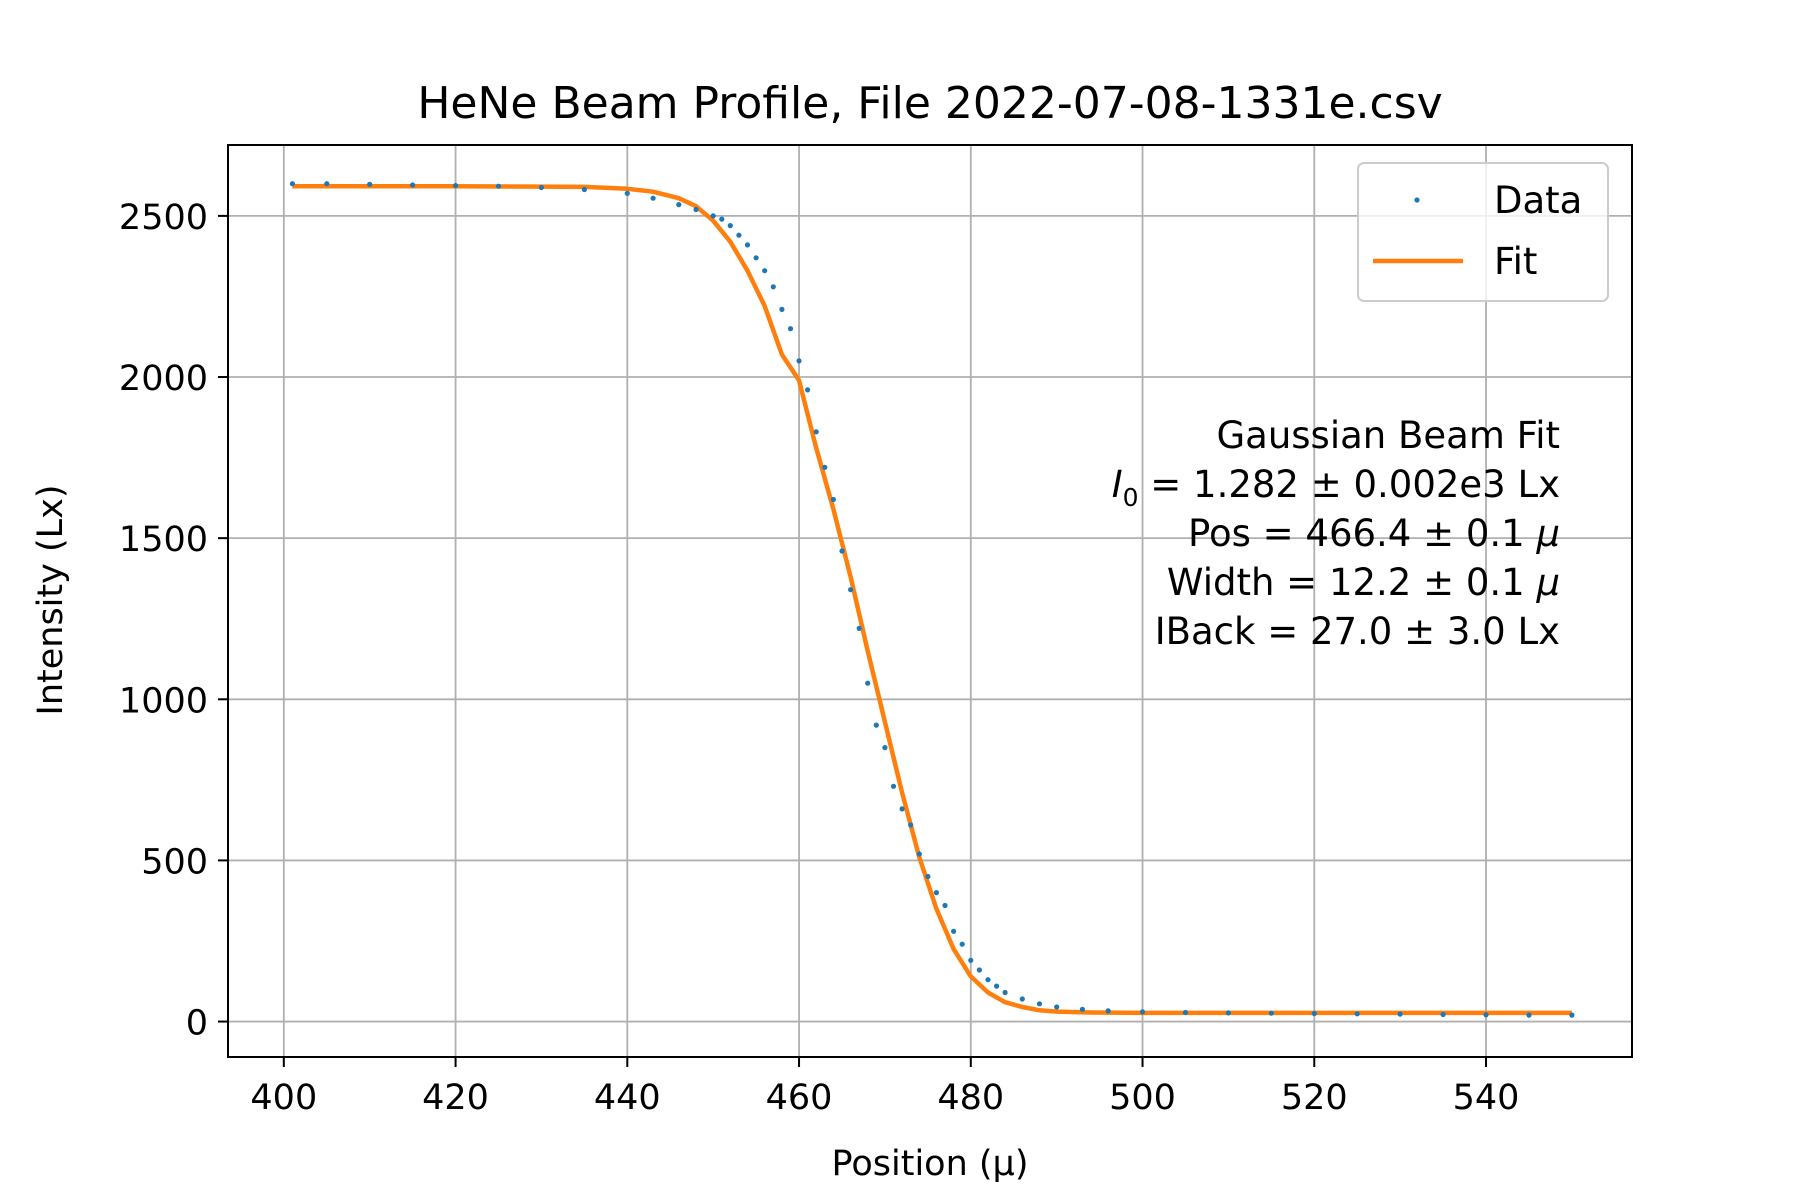  Describe the element at coordinates (197, 1024) in the screenshot. I see `y-tick-label: 0` at that location.